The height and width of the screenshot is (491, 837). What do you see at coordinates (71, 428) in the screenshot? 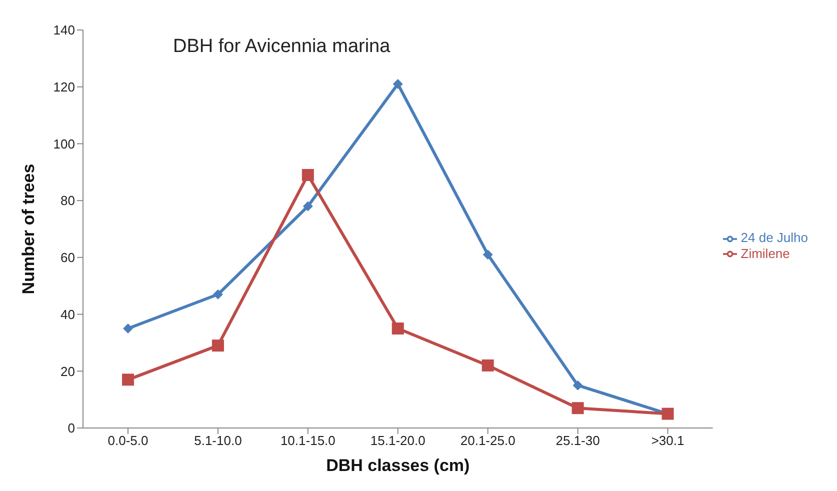
I see `y-tick-label: 0` at bounding box center [71, 428].